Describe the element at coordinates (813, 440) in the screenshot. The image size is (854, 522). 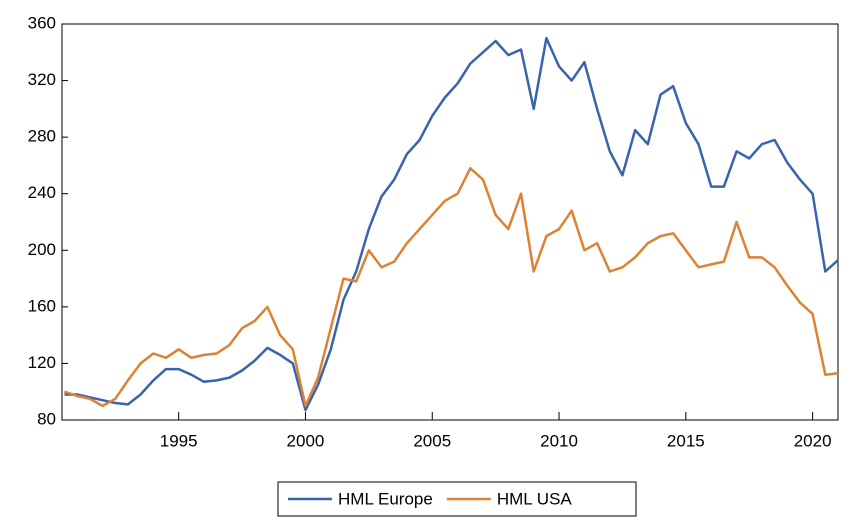
I see `x-tick-label: 2020` at that location.